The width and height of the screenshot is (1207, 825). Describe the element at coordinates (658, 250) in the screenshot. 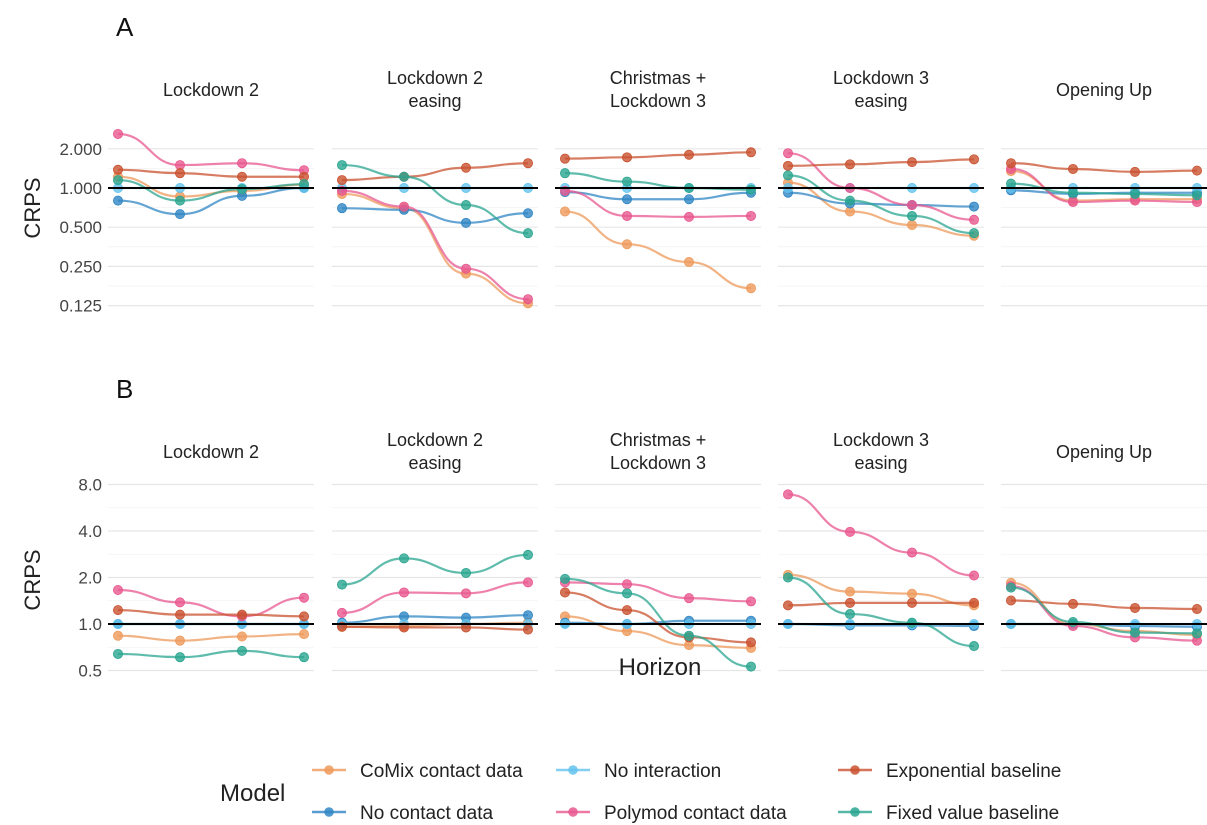

I see `series-line-comix-contact-data` at that location.